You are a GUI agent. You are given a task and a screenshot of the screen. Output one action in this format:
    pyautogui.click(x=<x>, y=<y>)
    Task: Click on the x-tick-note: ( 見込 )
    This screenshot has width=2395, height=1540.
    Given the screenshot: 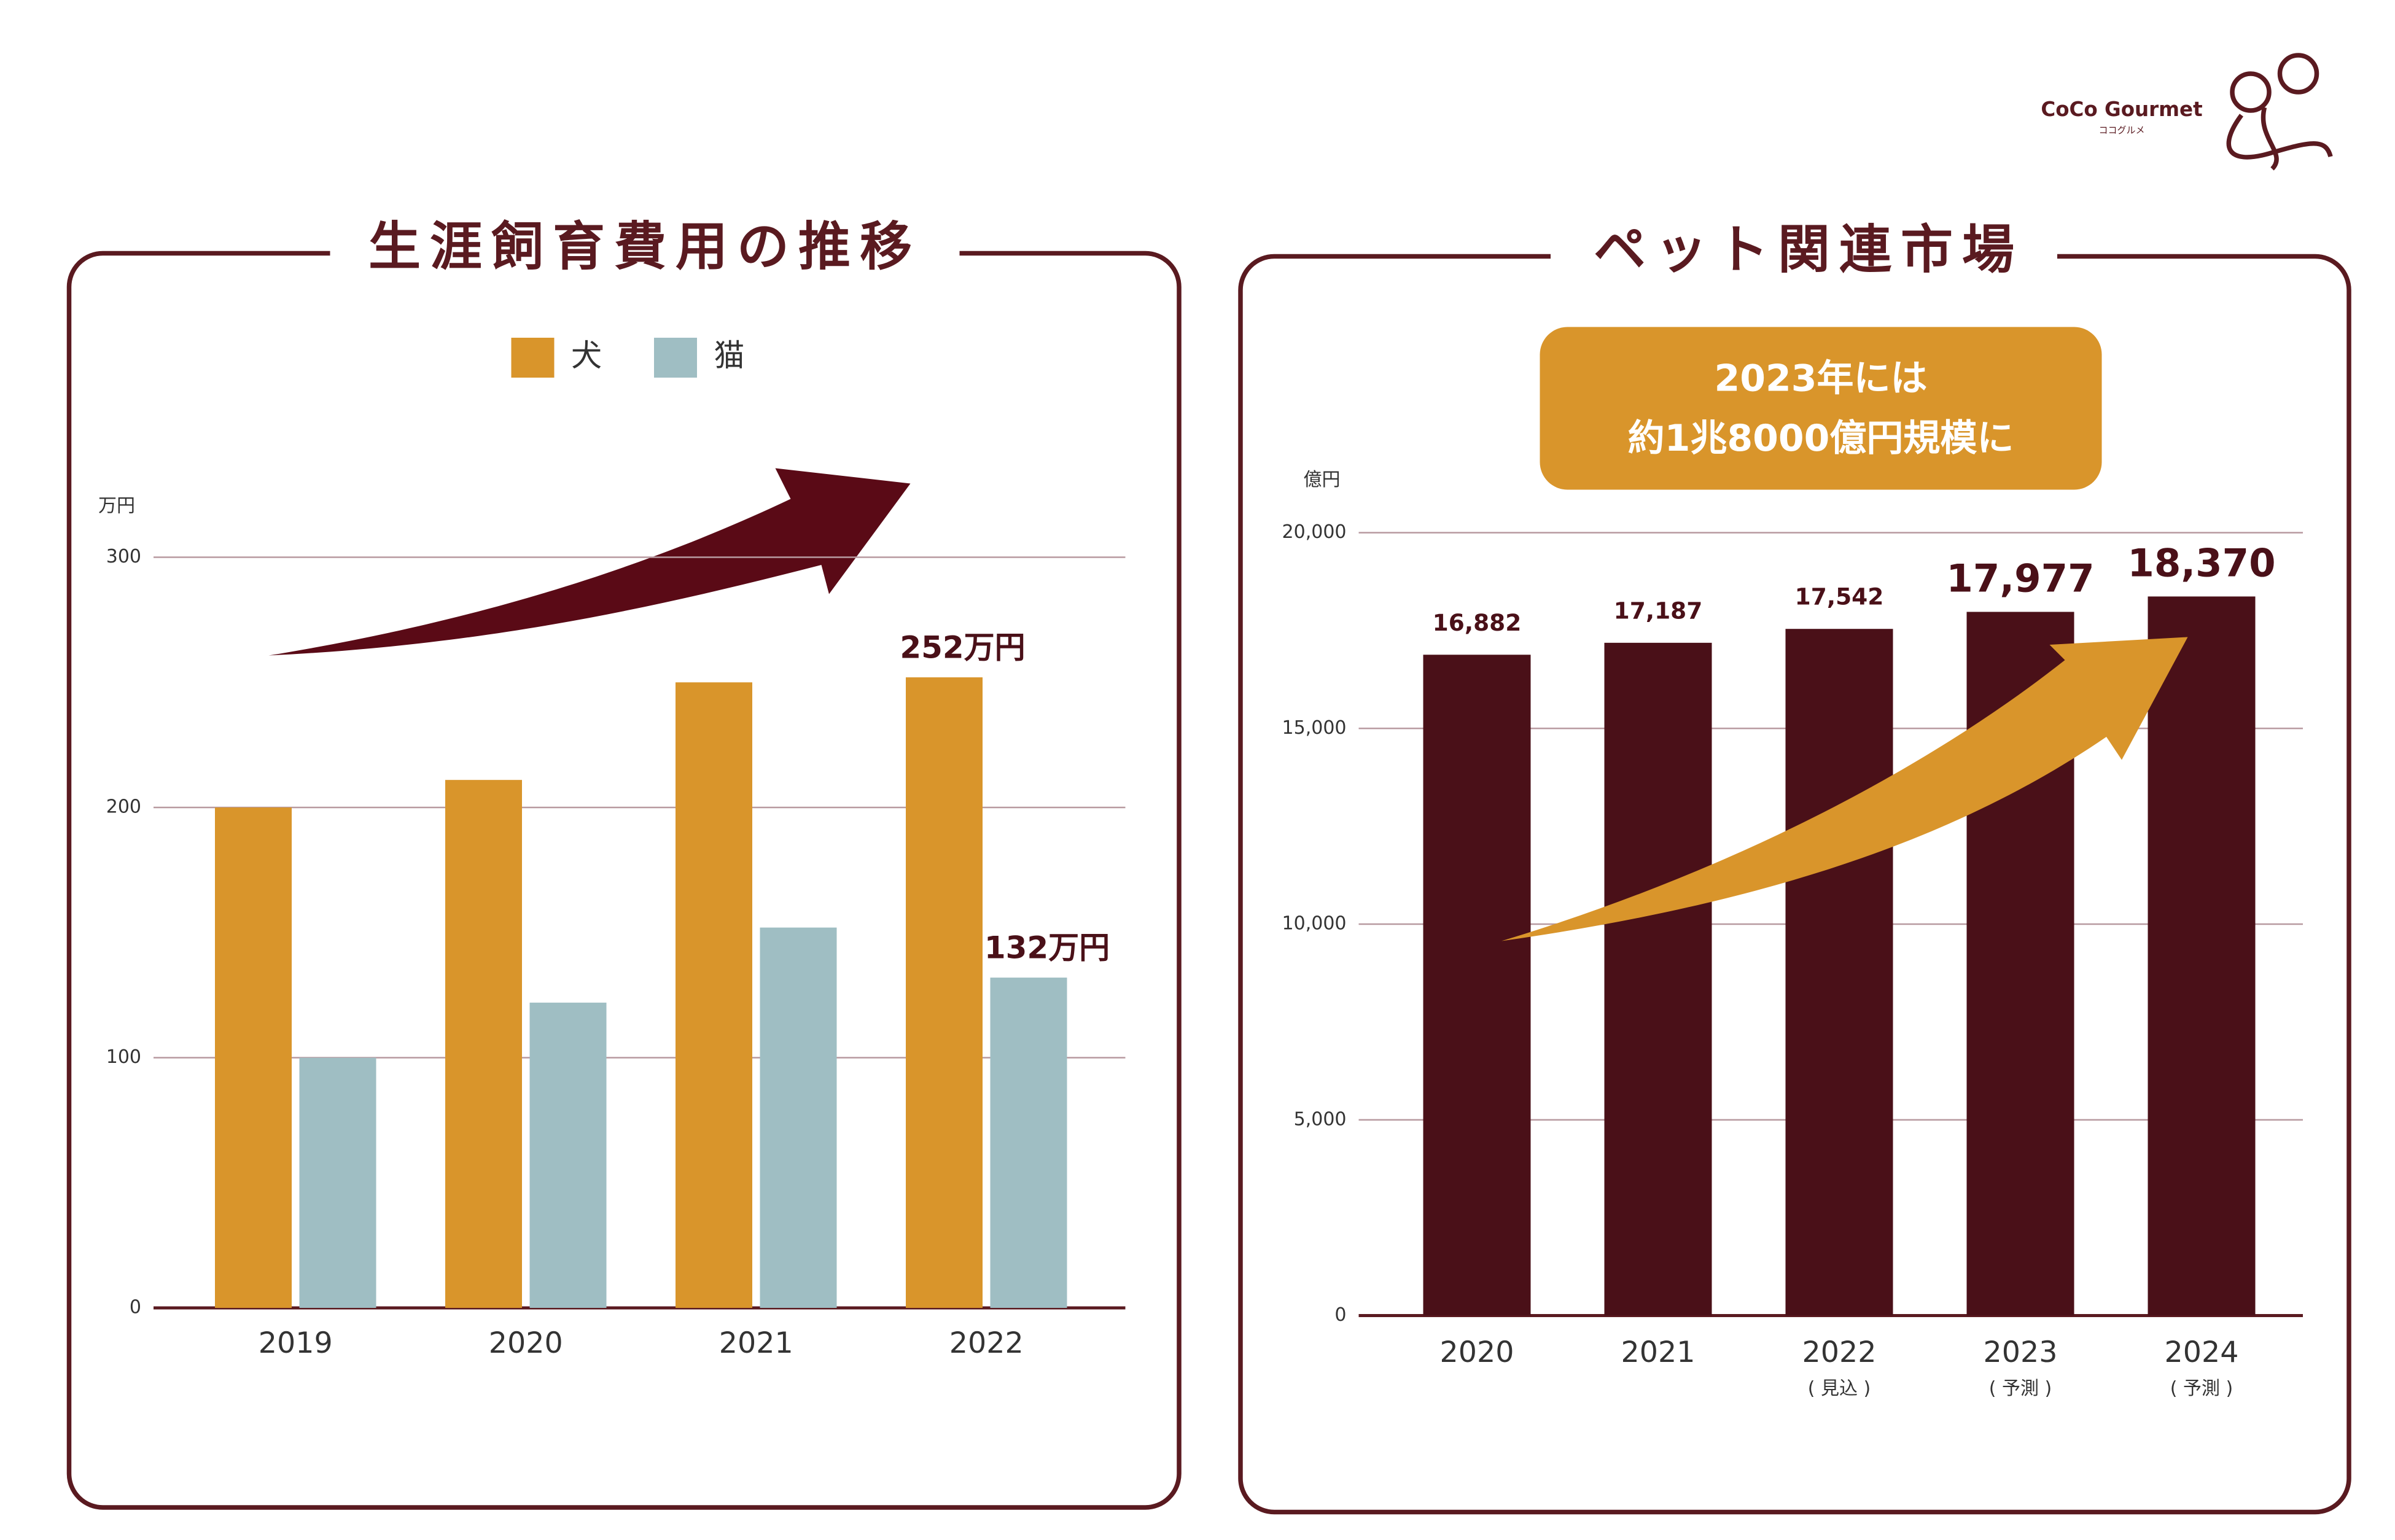 What is the action you would take?
    pyautogui.click(x=1840, y=1389)
    